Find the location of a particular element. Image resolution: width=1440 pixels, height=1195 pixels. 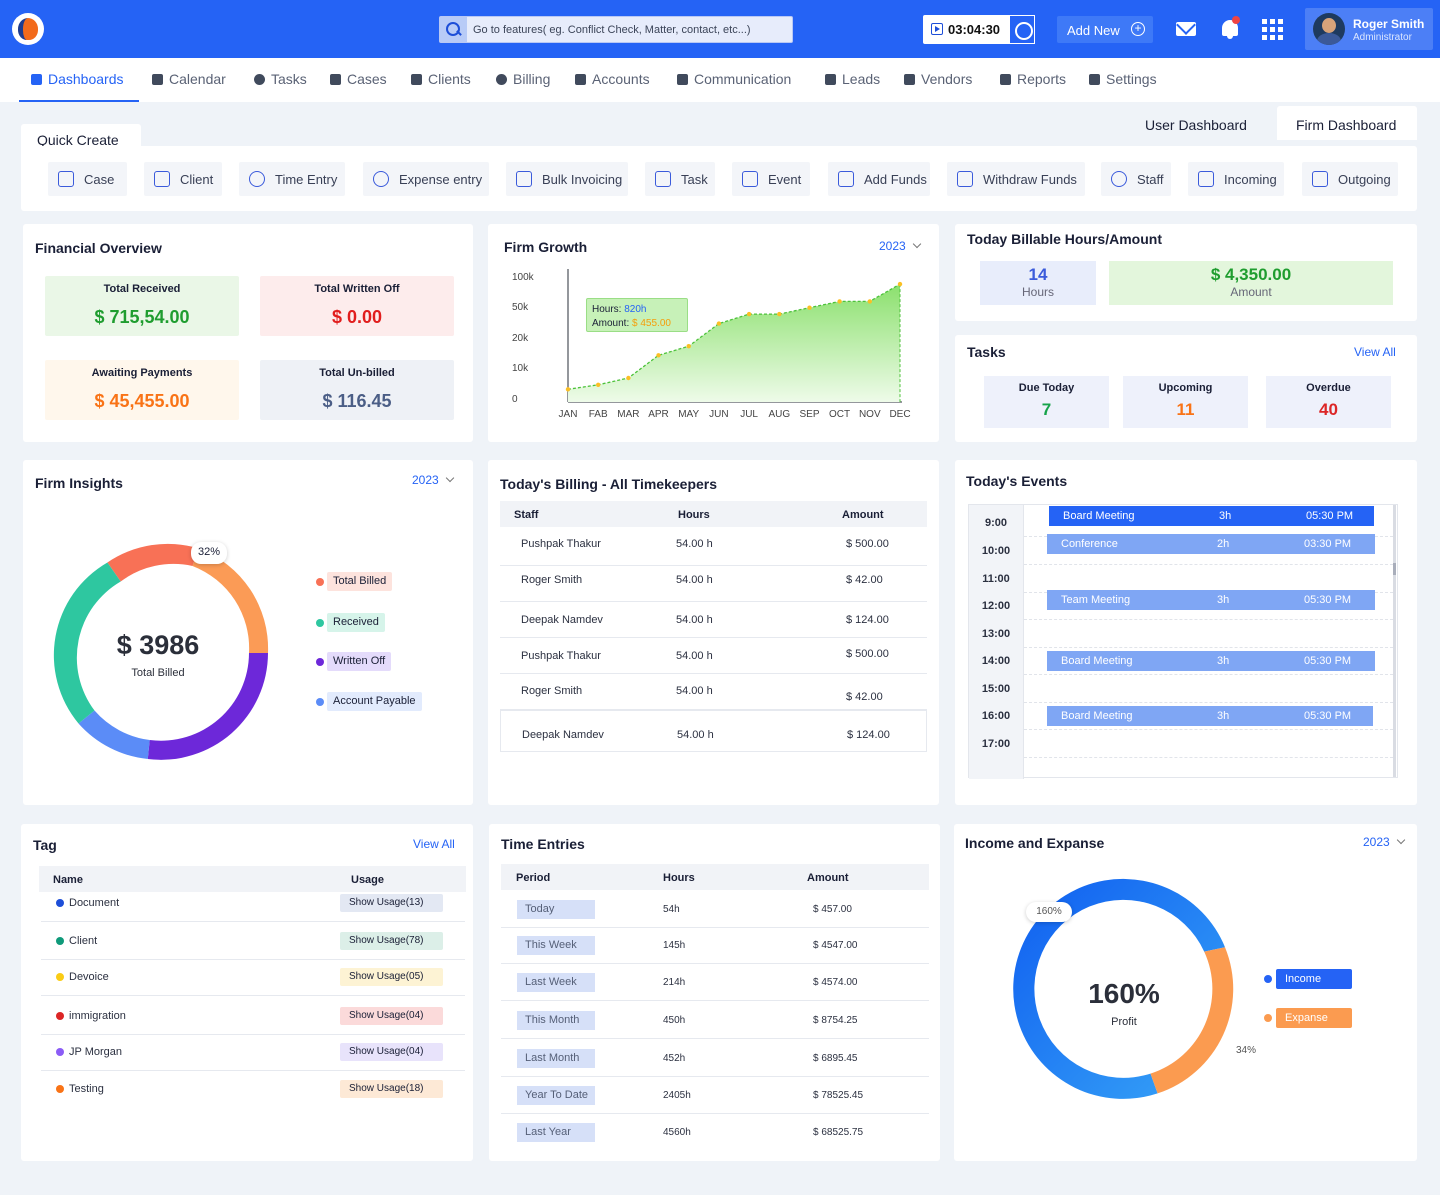

nav-leads: Leads is located at coordinates (852, 79).